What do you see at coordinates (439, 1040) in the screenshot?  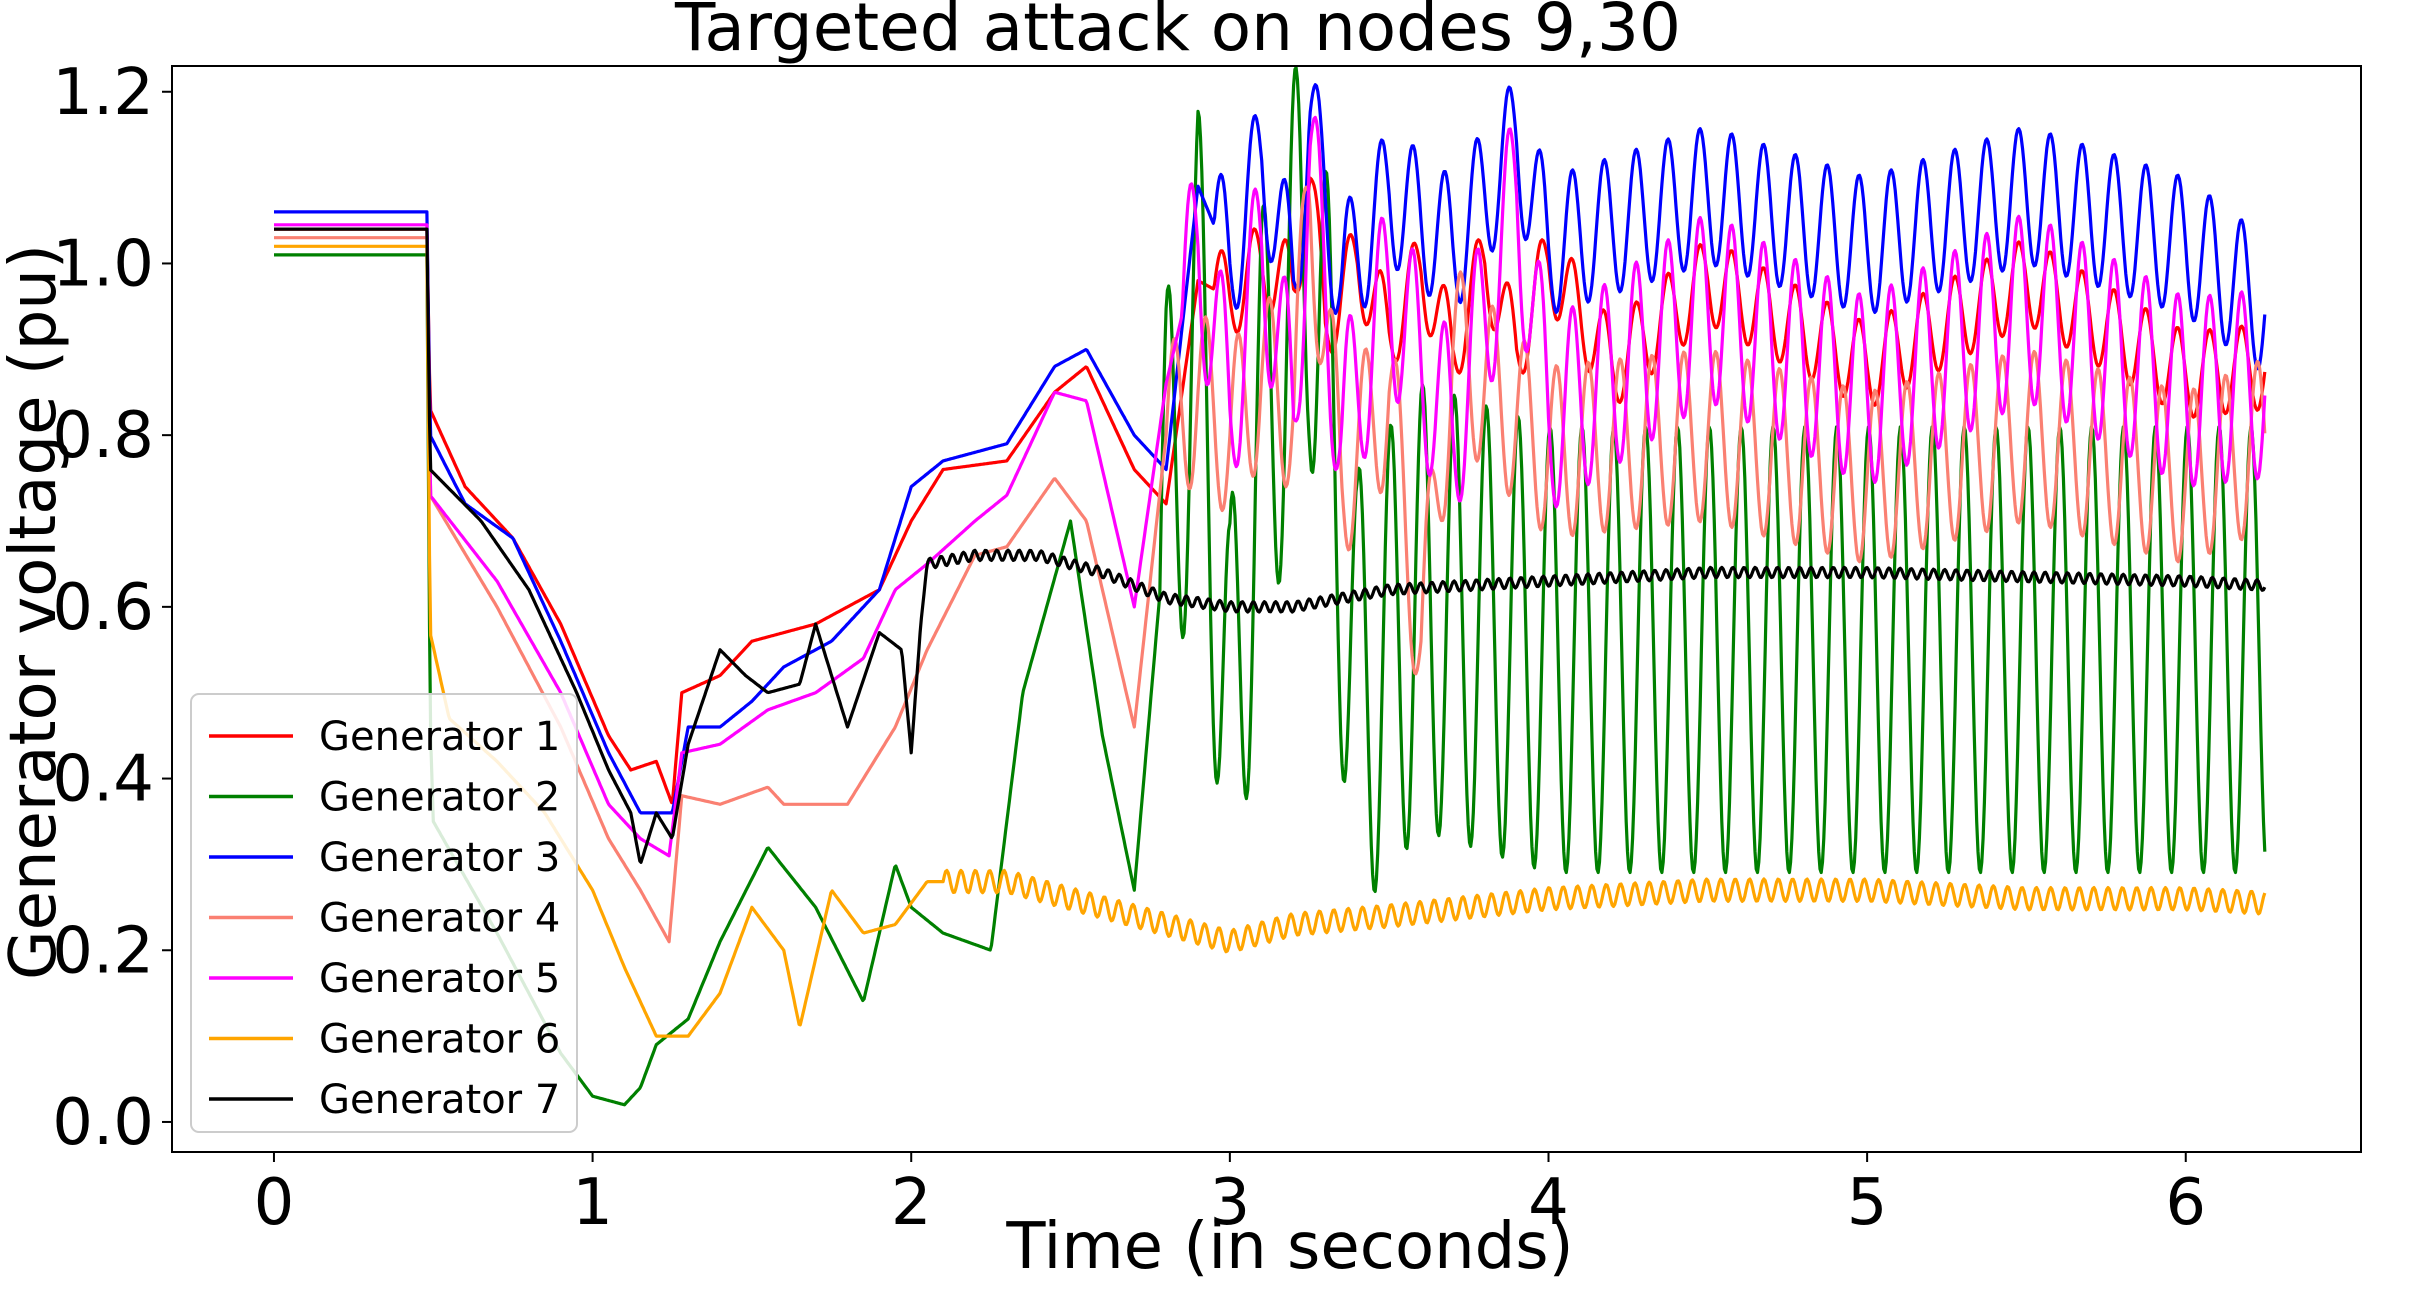 I see `legend-label: Generator 6` at bounding box center [439, 1040].